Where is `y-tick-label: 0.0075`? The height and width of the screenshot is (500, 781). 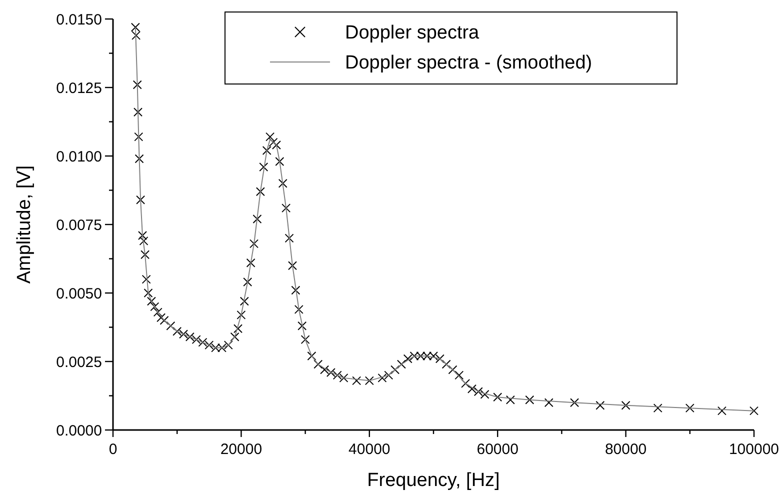 y-tick-label: 0.0075 is located at coordinates (79, 225).